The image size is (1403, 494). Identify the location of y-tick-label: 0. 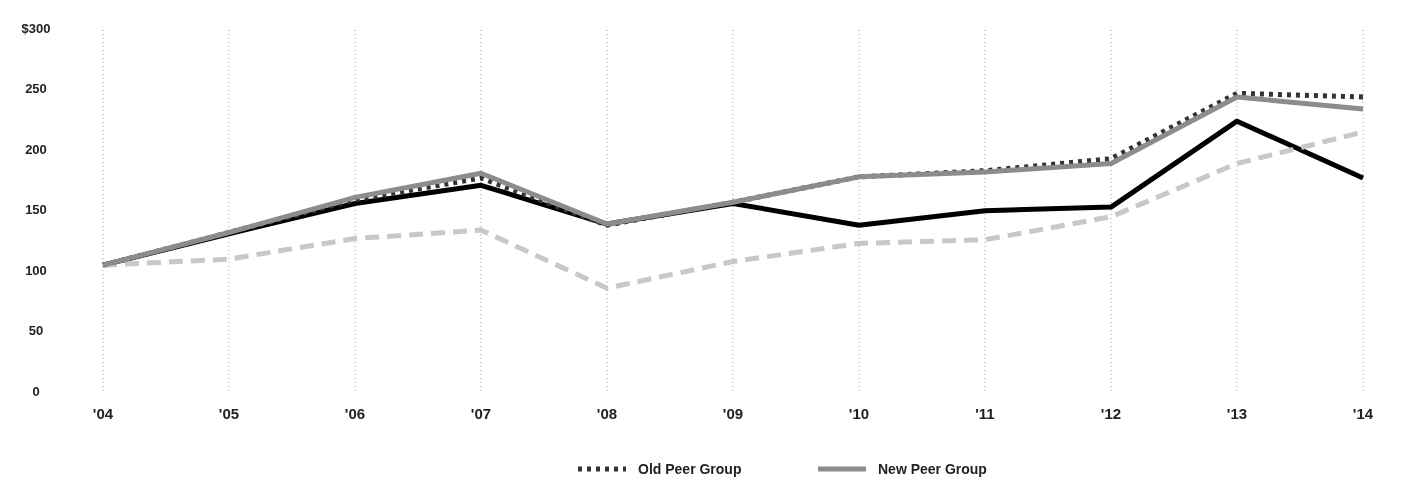
(36, 391).